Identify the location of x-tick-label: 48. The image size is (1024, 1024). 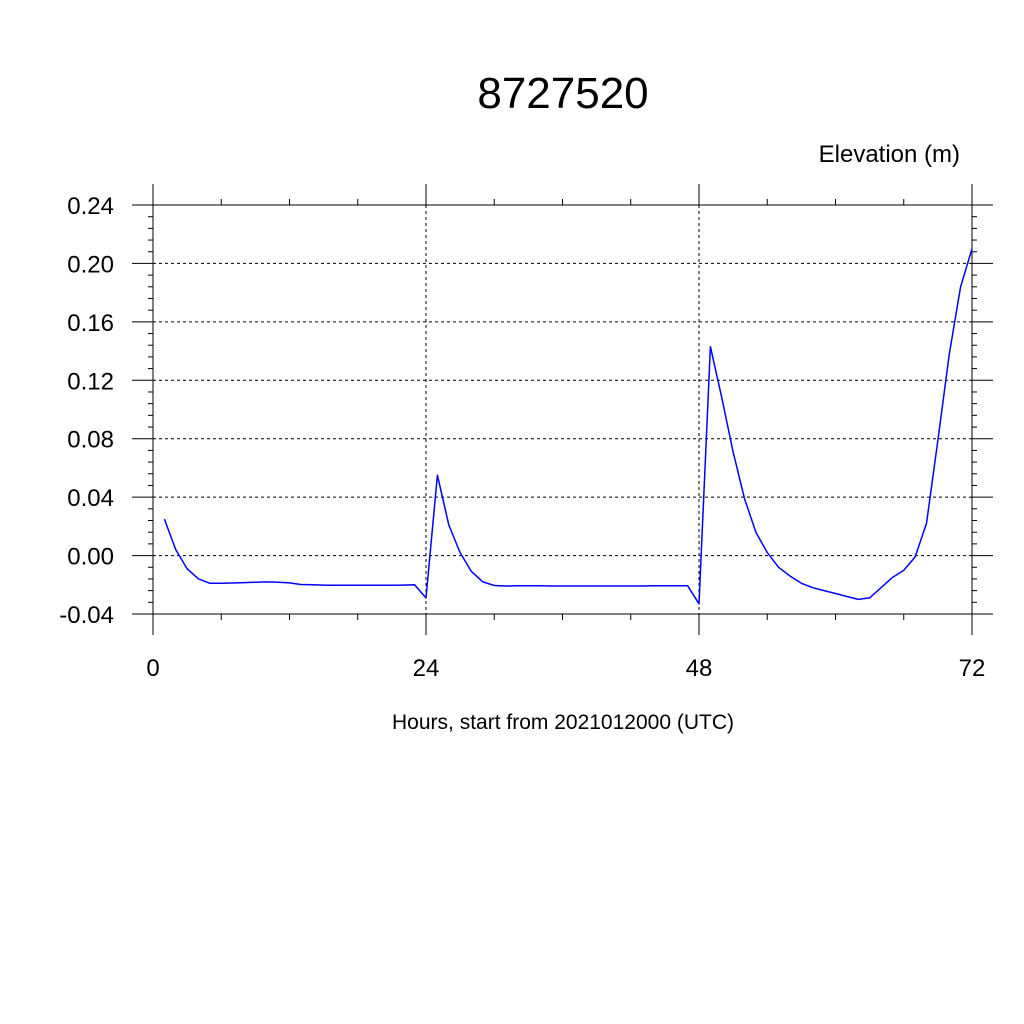
(699, 668).